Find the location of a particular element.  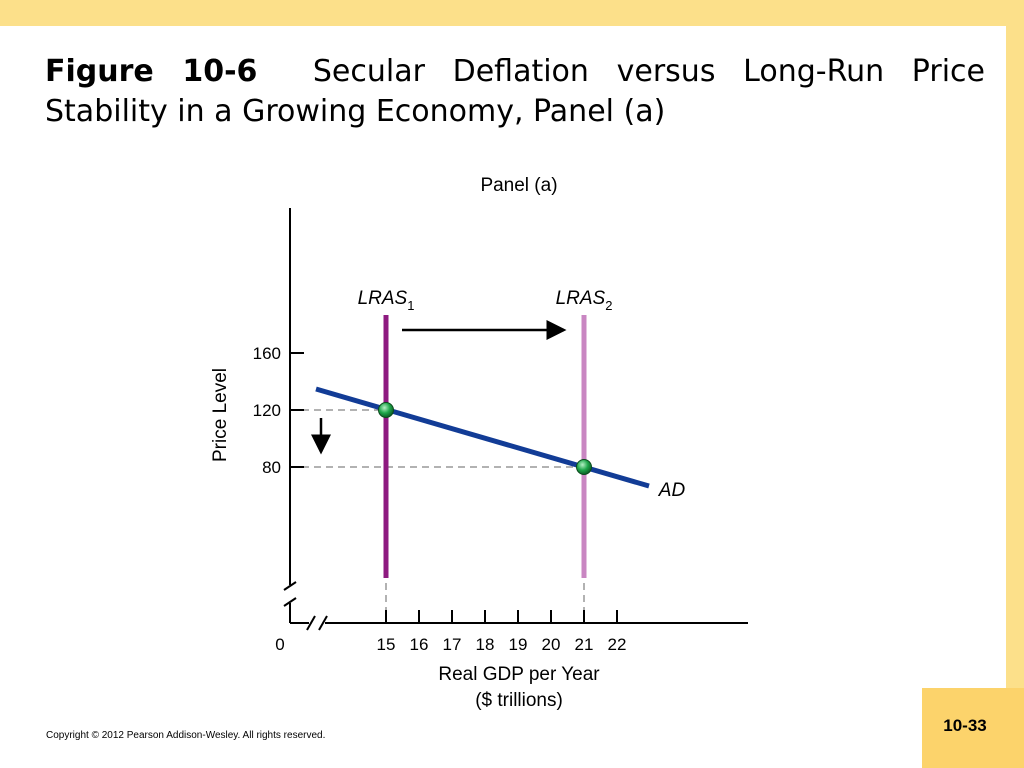

y-tick-label: 80 is located at coordinates (271, 467).